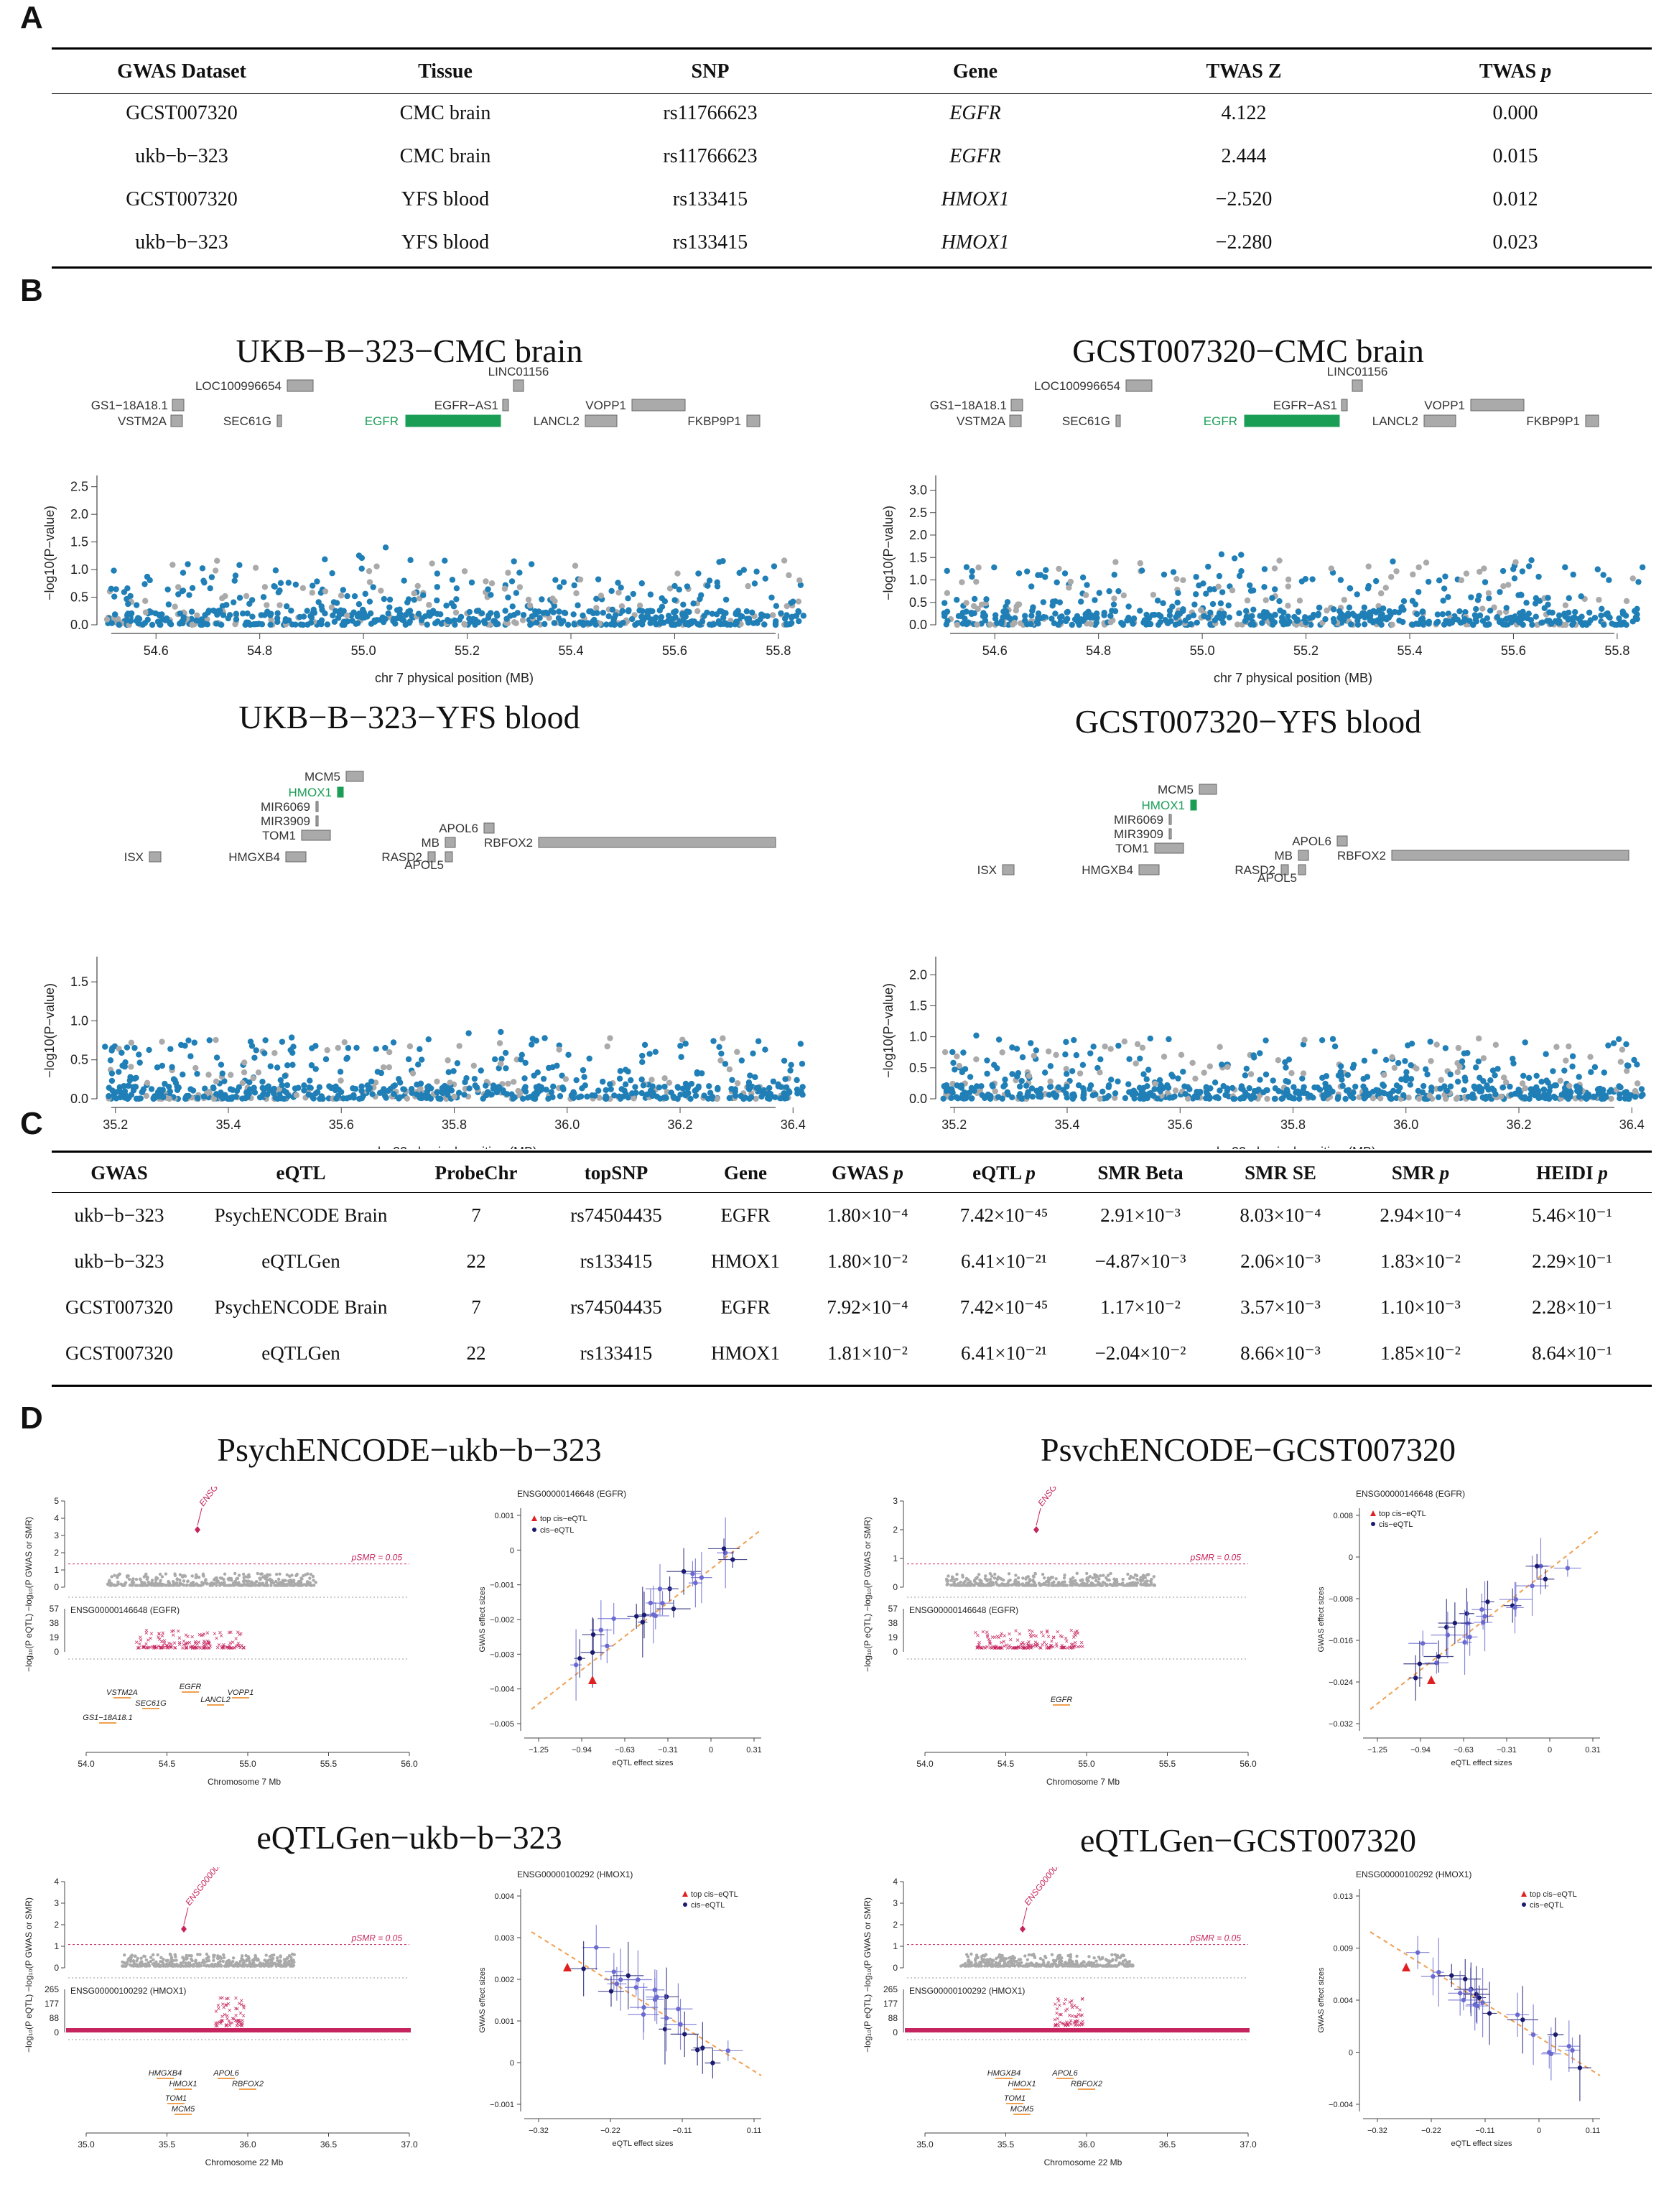  Describe the element at coordinates (29, 1594) in the screenshot. I see `locus-y-label: −log₁₀(P eQTL) −log₁₀(P GWAS or SMR)` at that location.